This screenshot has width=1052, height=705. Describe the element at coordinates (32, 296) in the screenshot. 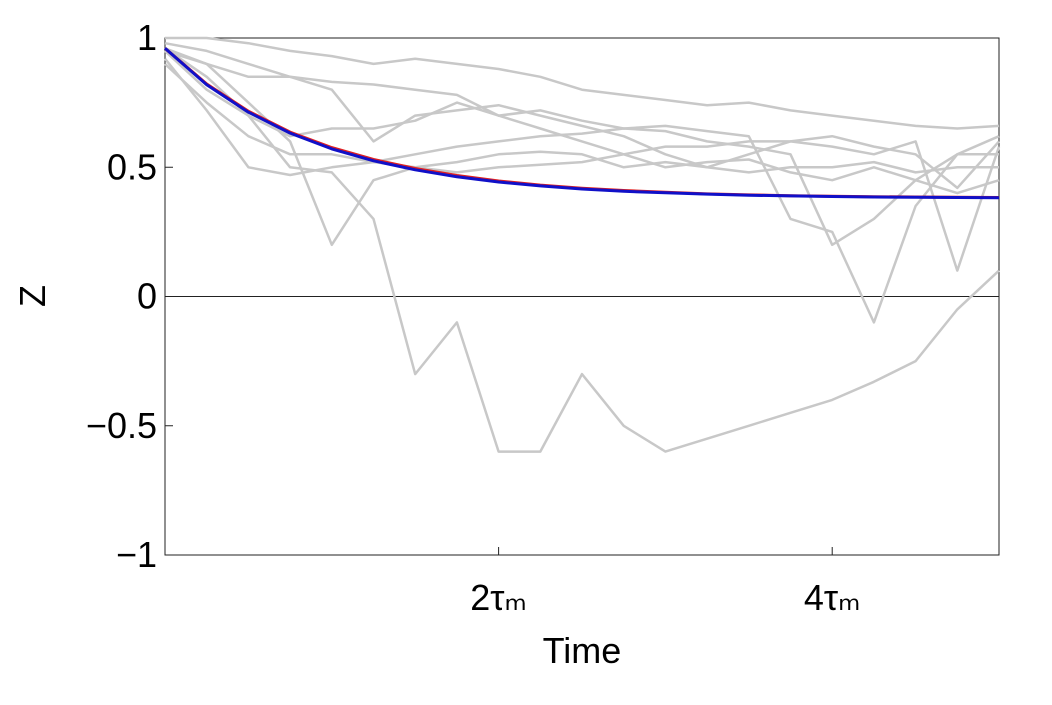

I see `y-axis-label: Z` at that location.